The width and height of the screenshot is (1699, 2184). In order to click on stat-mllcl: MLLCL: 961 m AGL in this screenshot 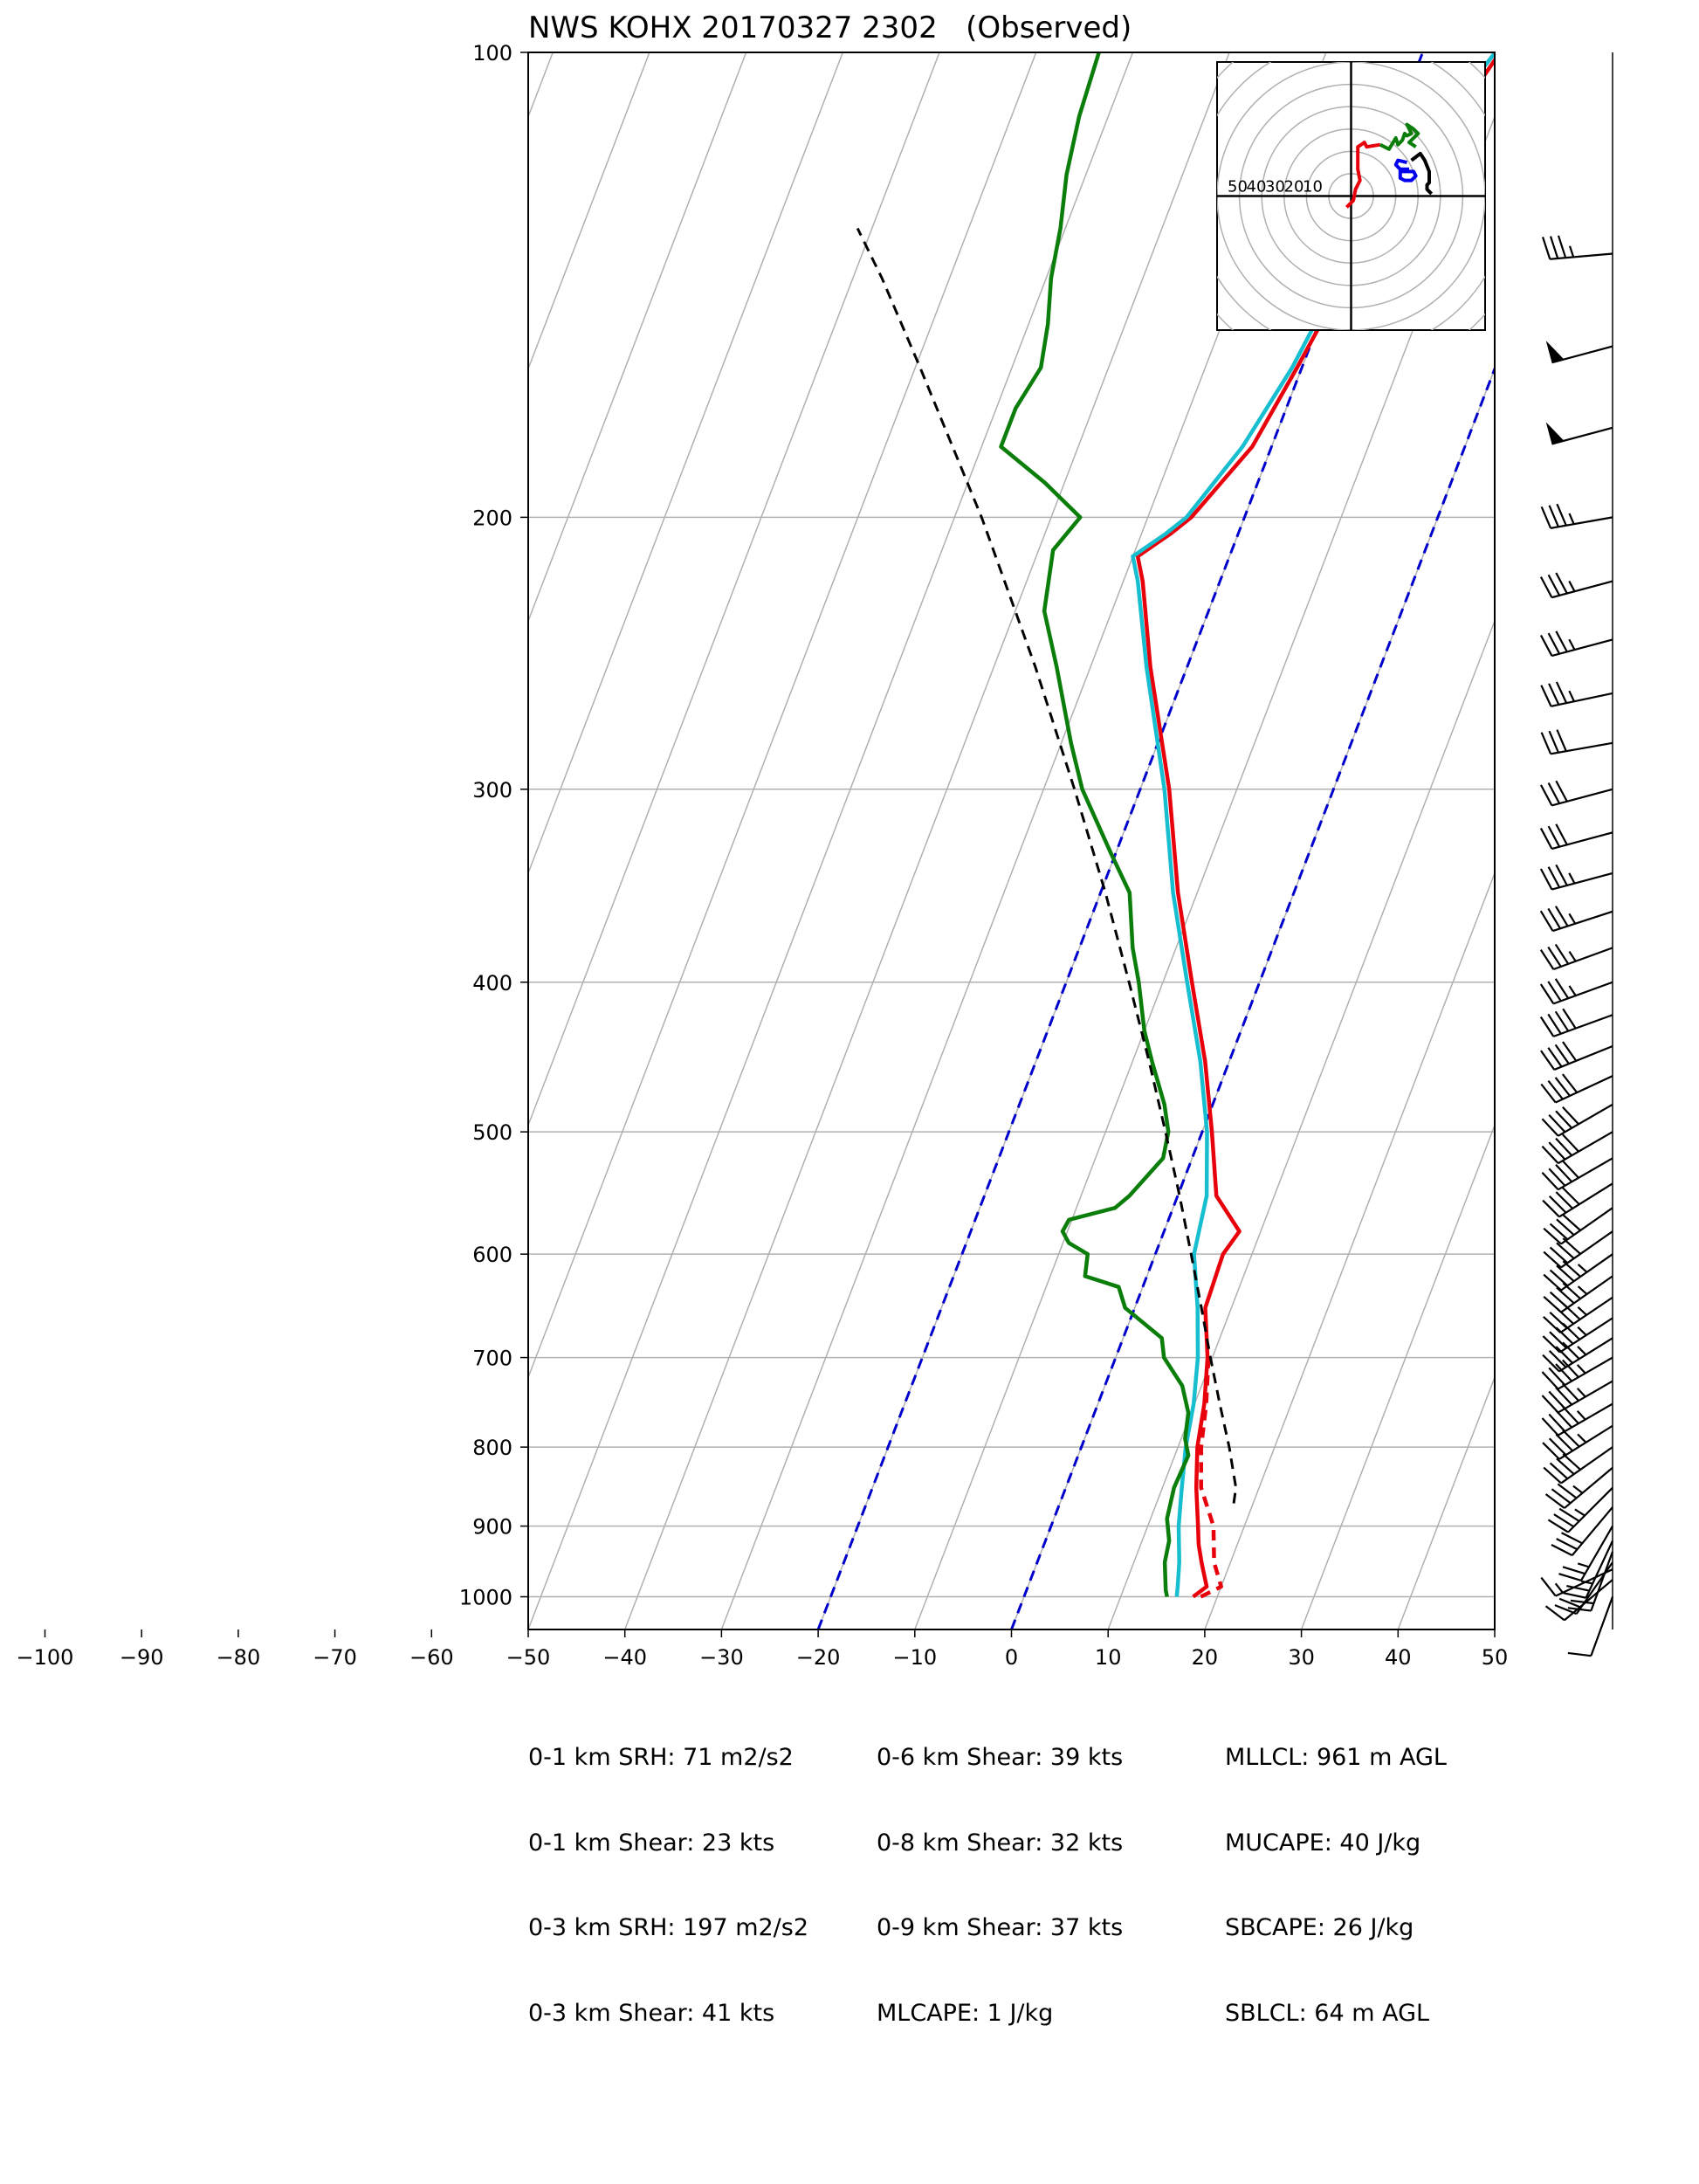, I will do `click(1336, 1757)`.